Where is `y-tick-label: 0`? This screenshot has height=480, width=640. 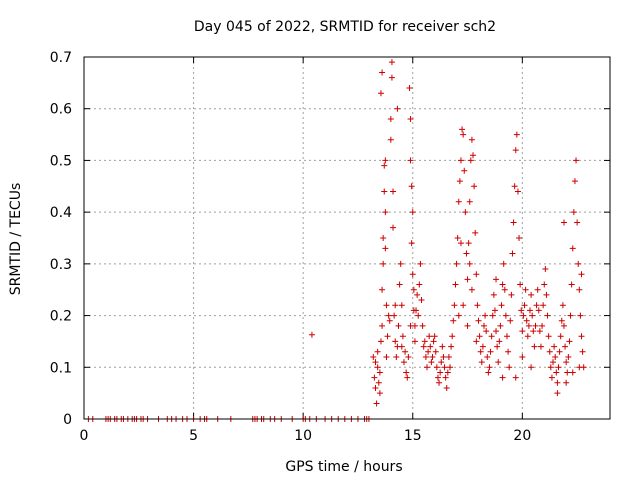
y-tick-label: 0 is located at coordinates (67, 420).